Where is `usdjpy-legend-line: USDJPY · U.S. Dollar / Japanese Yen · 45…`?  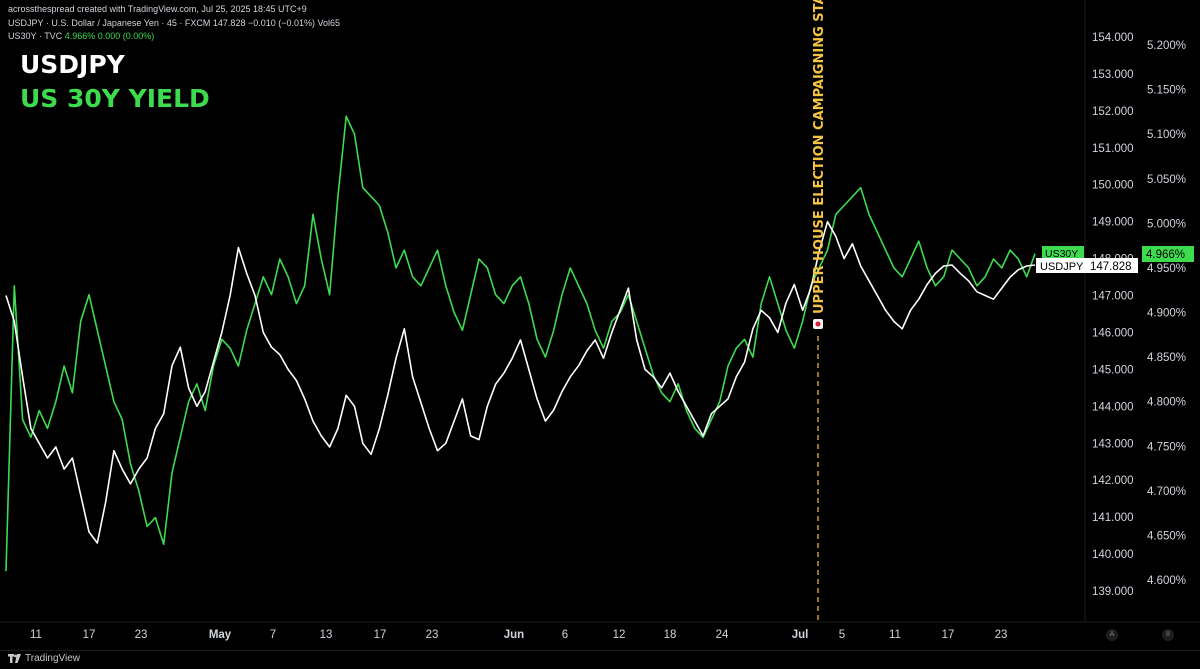
usdjpy-legend-line: USDJPY · U.S. Dollar / Japanese Yen · 45… is located at coordinates (174, 23).